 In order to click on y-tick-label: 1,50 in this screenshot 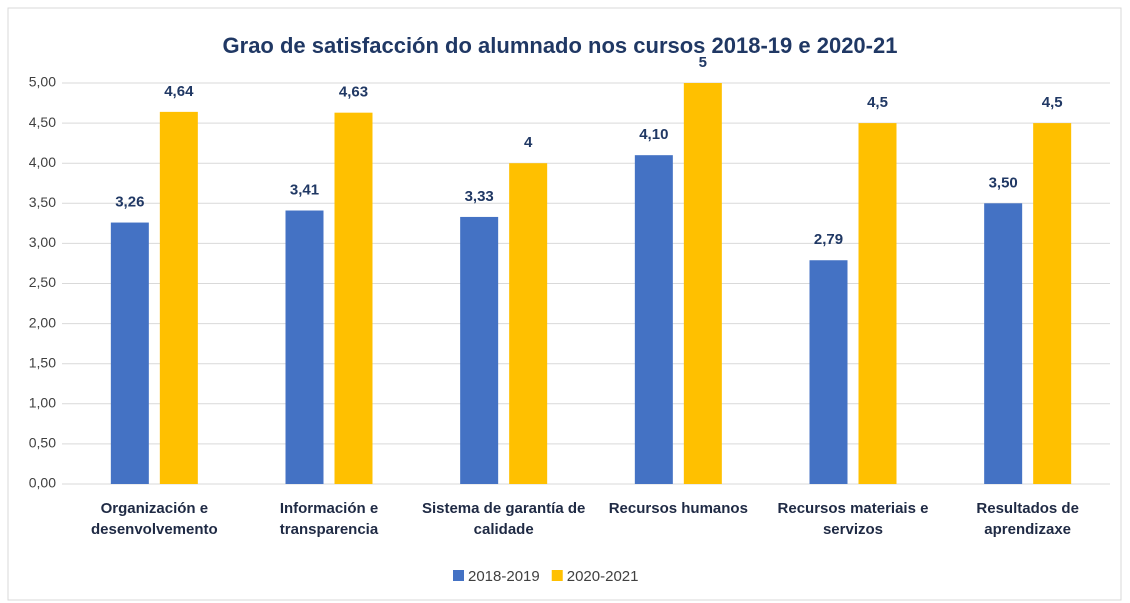, I will do `click(42, 362)`.